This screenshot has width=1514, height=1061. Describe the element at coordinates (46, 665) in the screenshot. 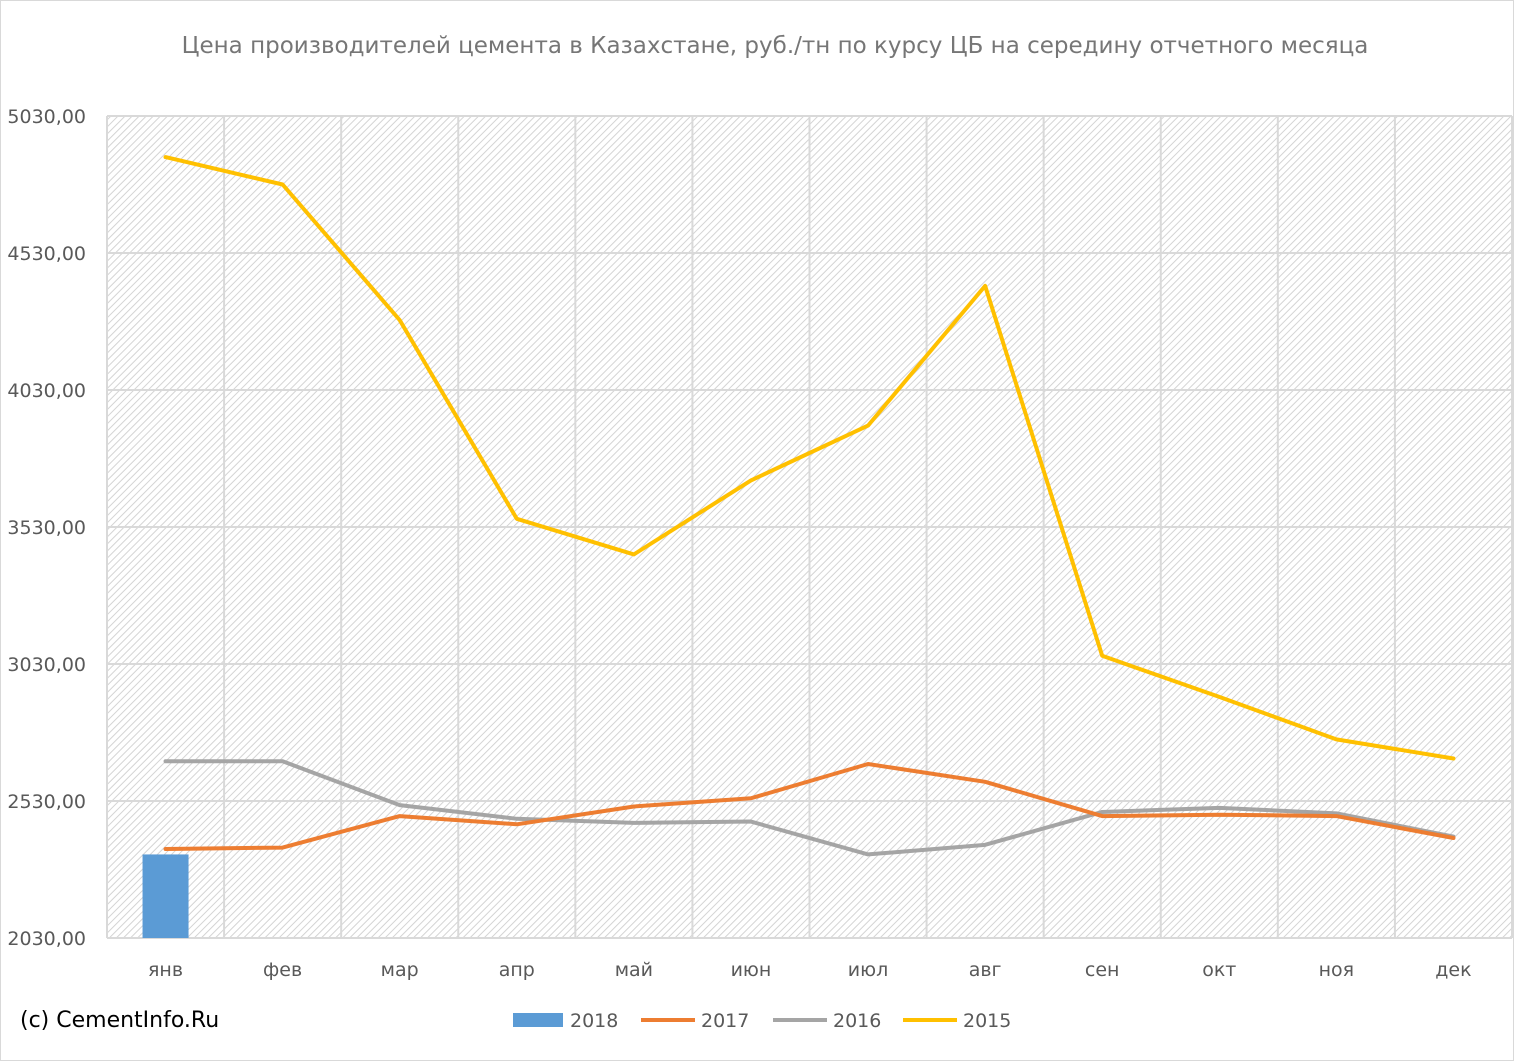

I see `y-tick-label: 3030,00` at that location.